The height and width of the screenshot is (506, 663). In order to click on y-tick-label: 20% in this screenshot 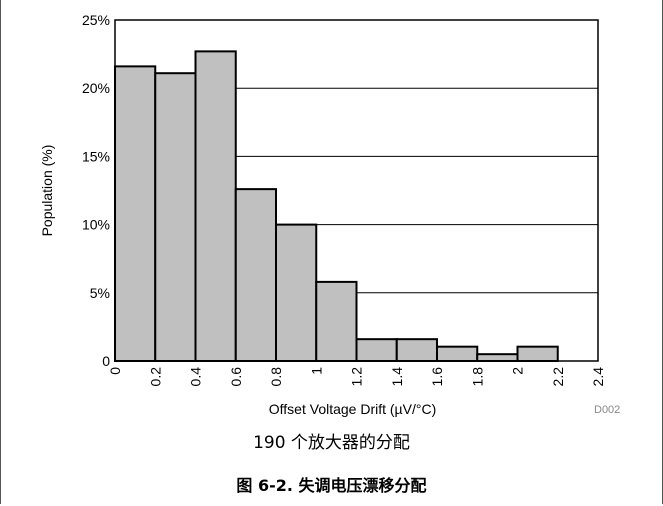, I will do `click(96, 88)`.